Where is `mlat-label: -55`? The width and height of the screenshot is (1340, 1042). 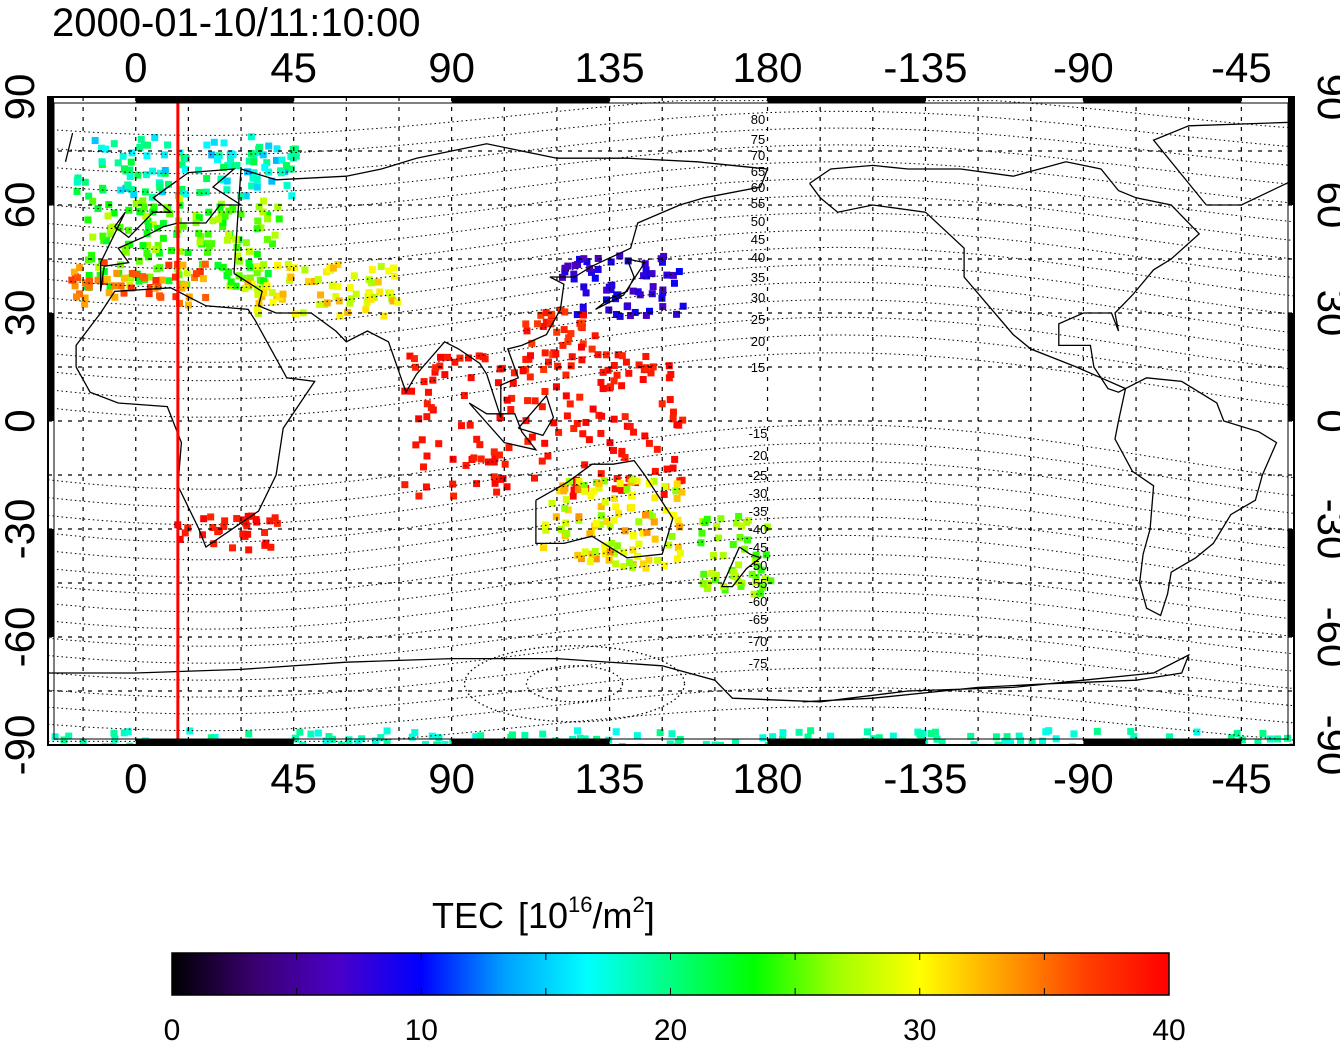
mlat-label: -55 is located at coordinates (758, 583).